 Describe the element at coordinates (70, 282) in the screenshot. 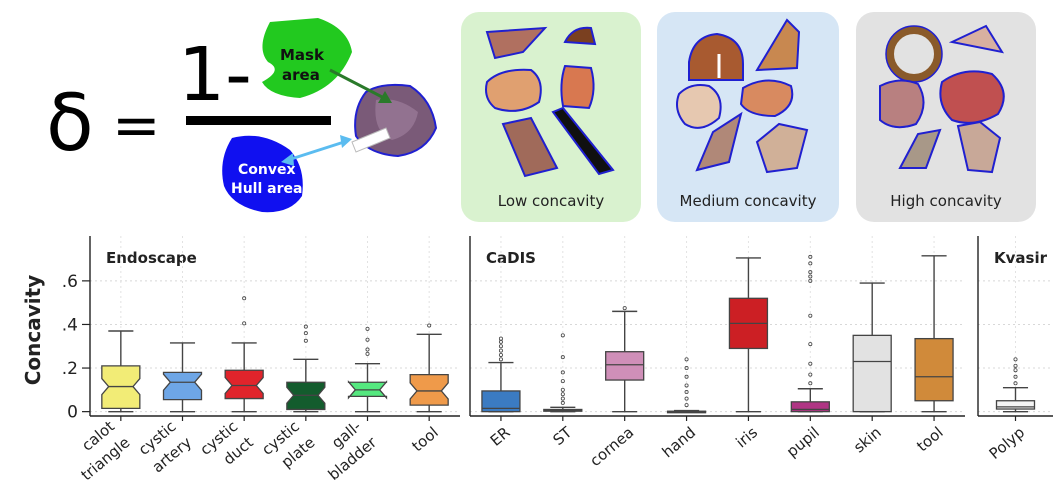

I see `y-tick-label: .6` at that location.